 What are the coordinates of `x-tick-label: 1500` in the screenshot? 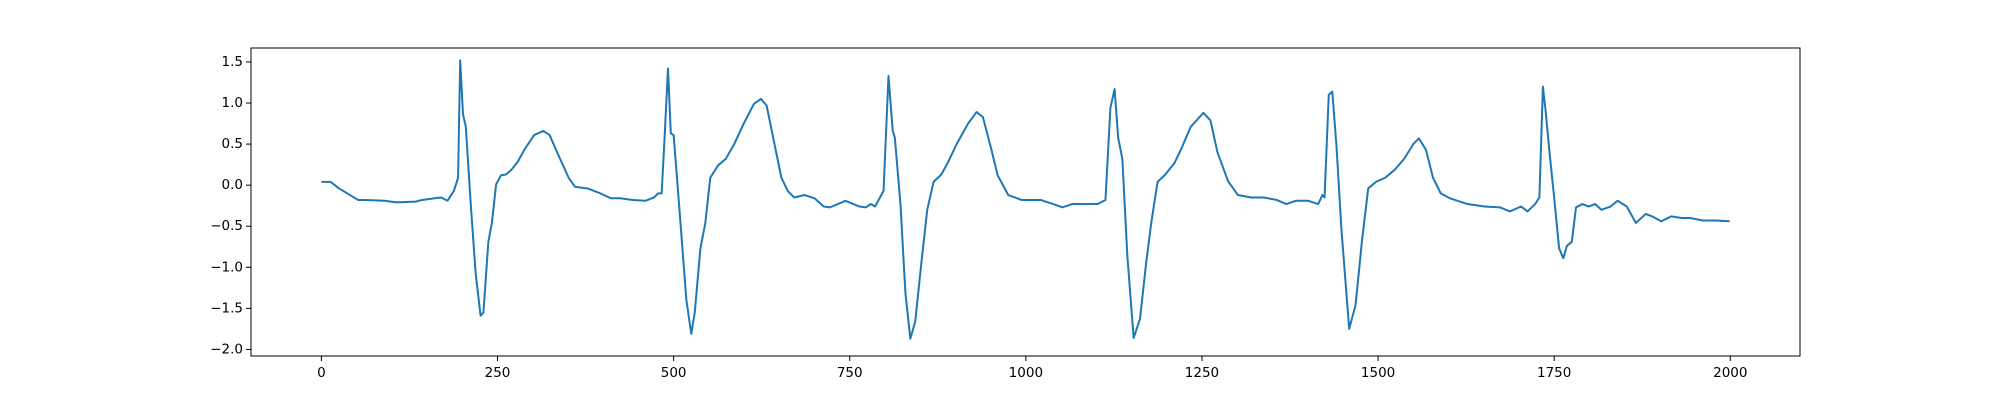 It's located at (1378, 373).